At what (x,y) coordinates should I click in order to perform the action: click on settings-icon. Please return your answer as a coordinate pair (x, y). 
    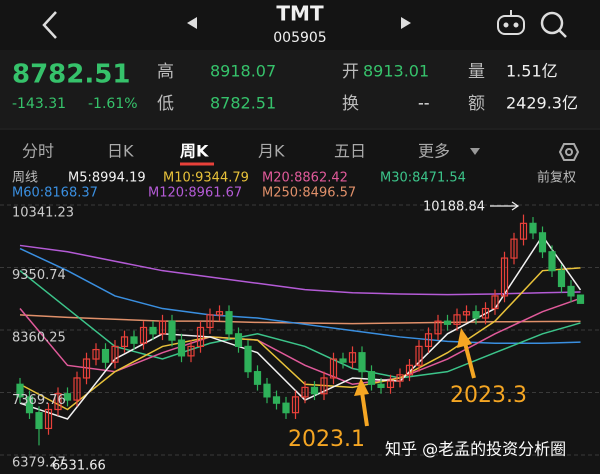
    Looking at the image, I should click on (569, 152).